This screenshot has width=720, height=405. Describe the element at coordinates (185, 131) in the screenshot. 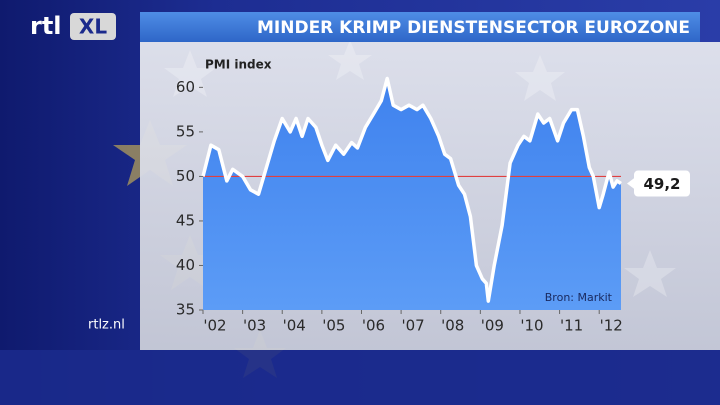

I see `y-tick-label: 55` at that location.